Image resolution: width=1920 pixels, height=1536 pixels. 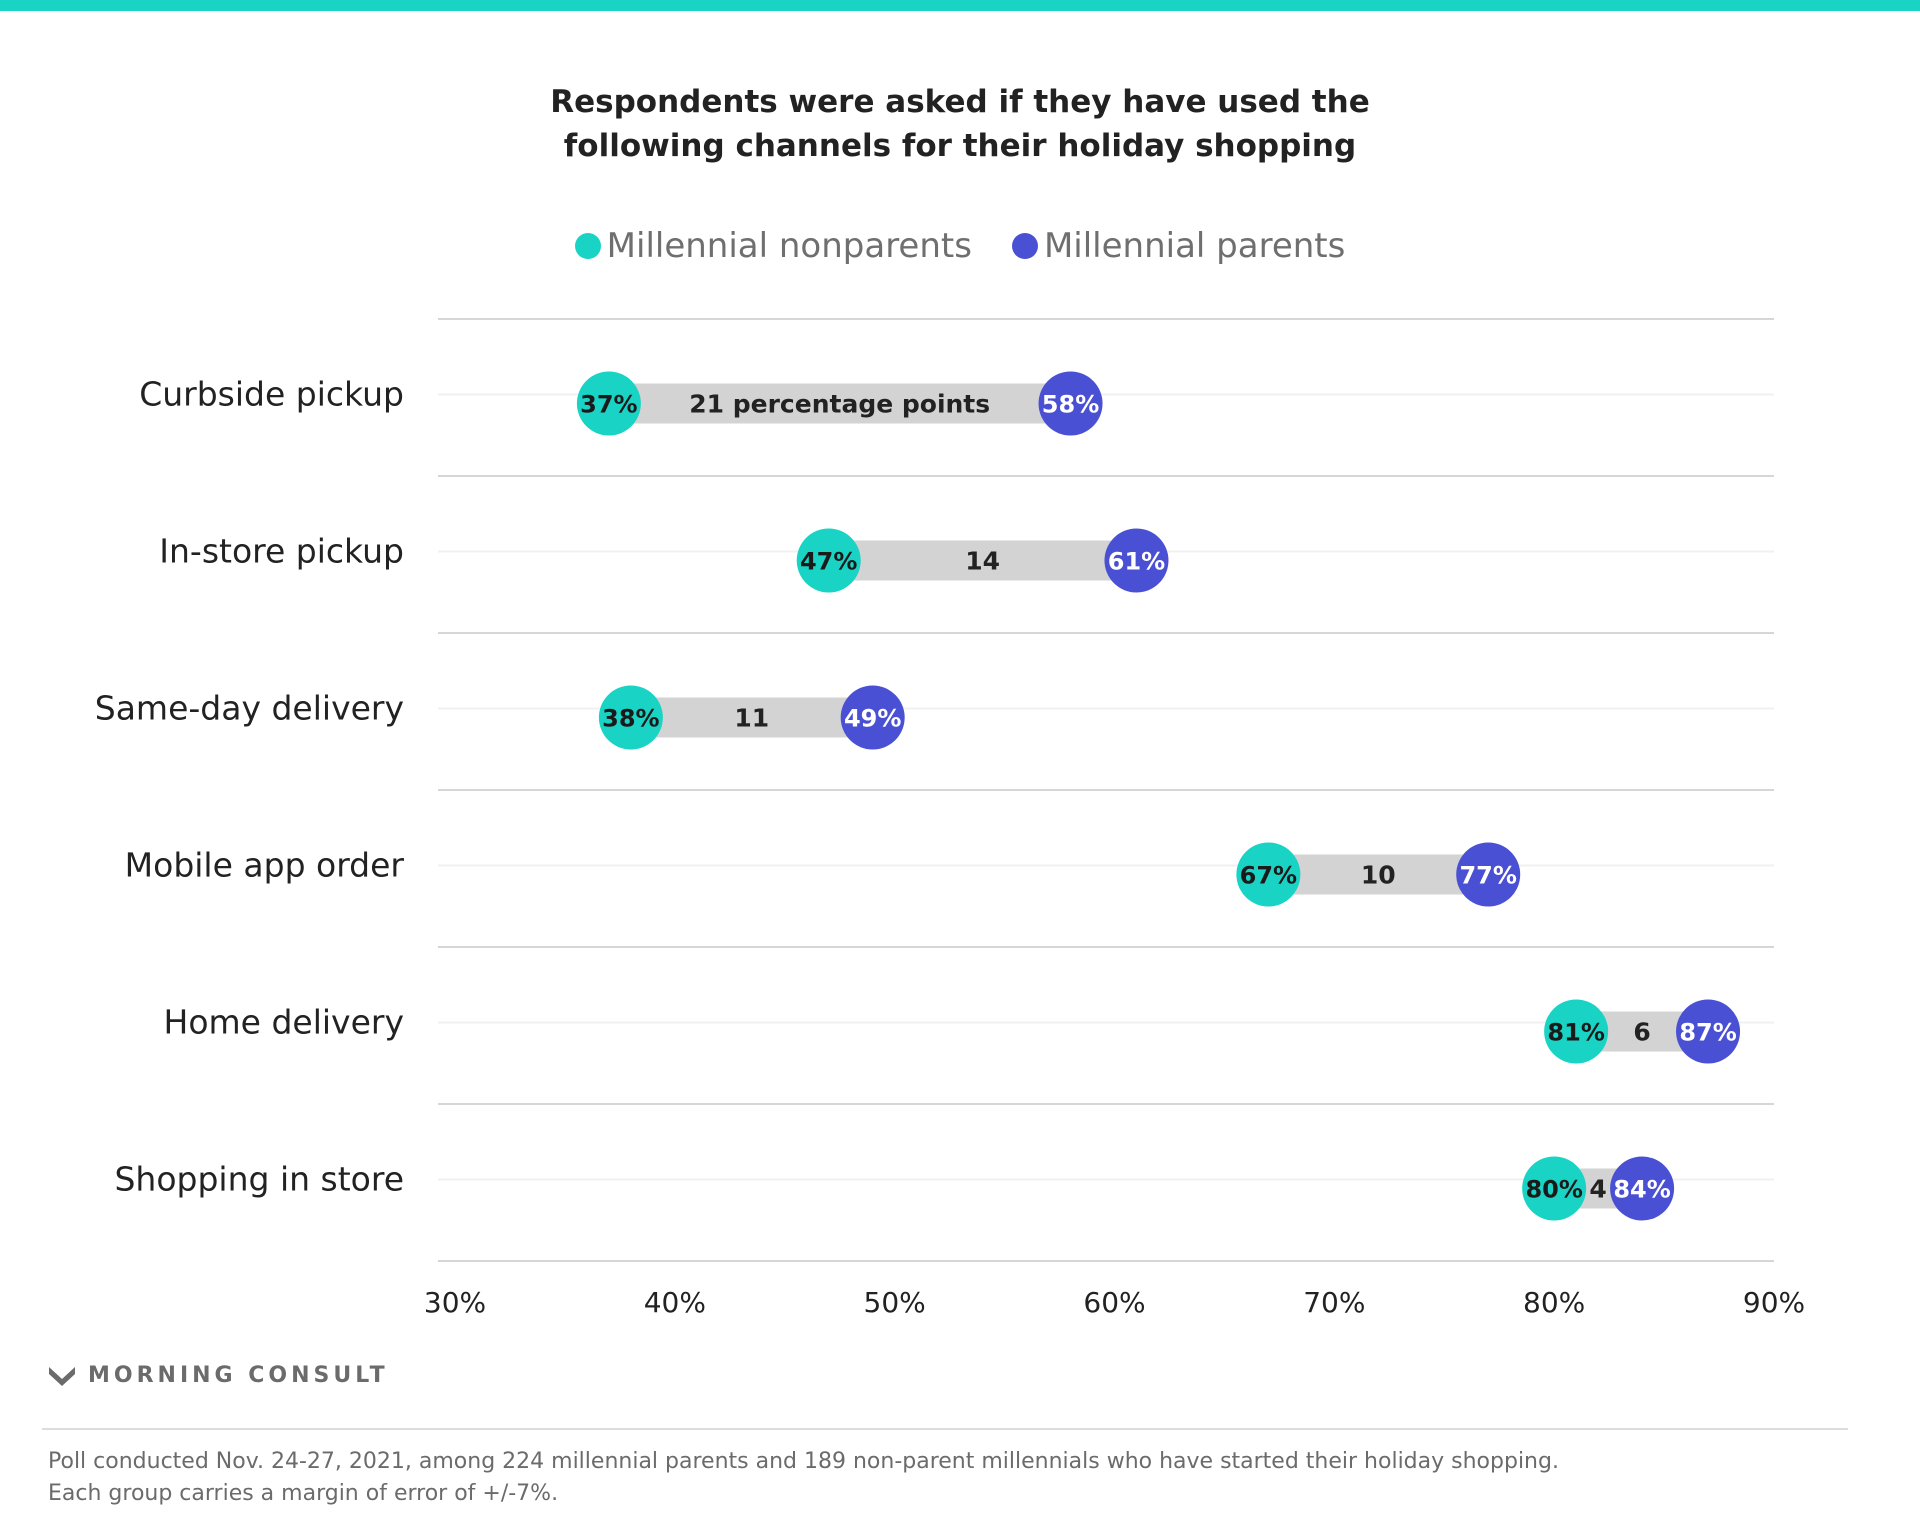 I want to click on chart-legend: Millennial nonparents Millennial parents, so click(x=960, y=246).